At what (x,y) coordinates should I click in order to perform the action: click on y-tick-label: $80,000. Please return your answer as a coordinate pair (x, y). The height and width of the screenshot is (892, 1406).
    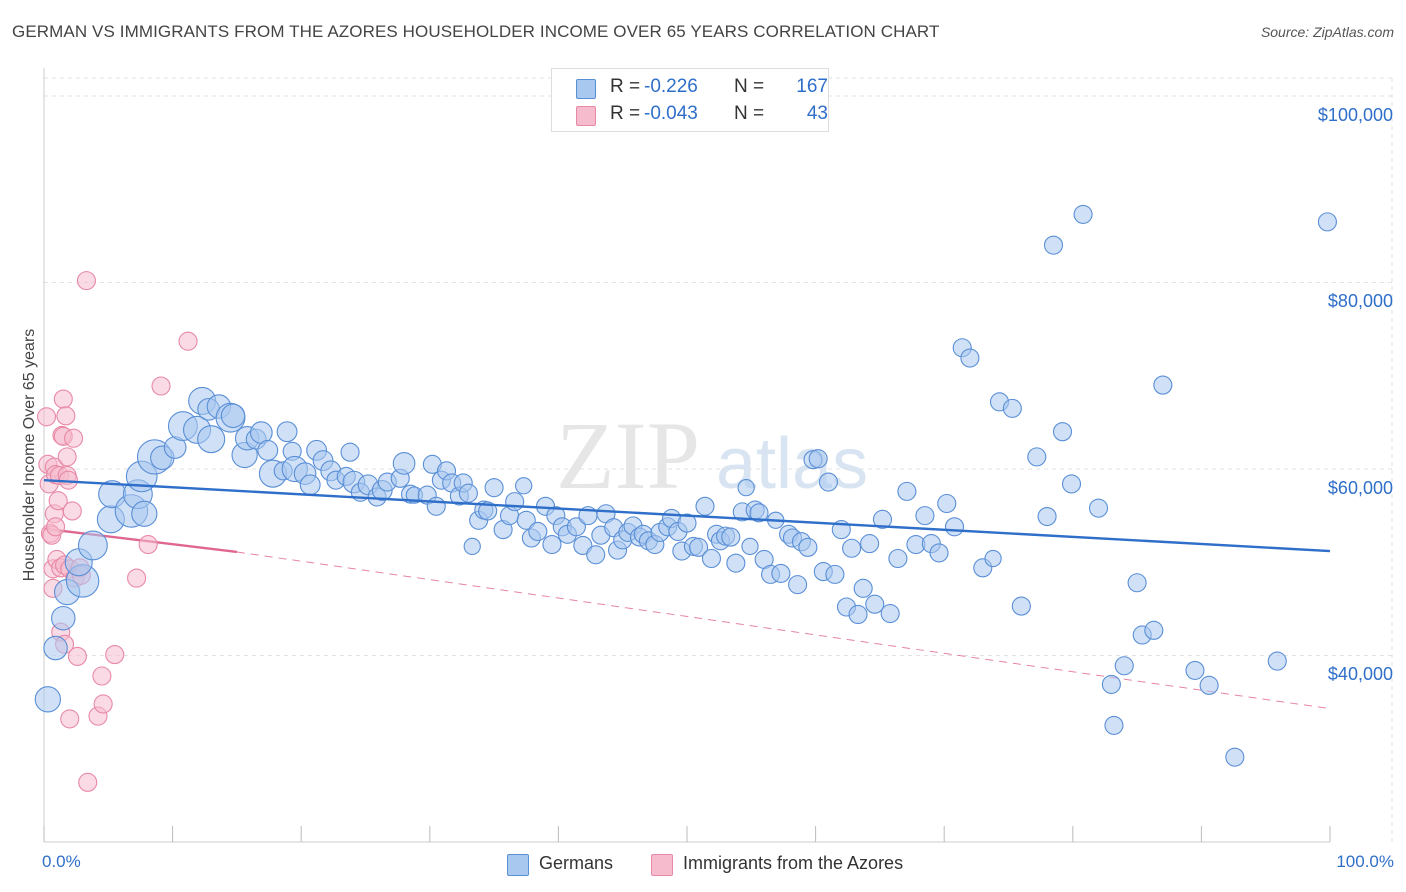
    Looking at the image, I should click on (1360, 301).